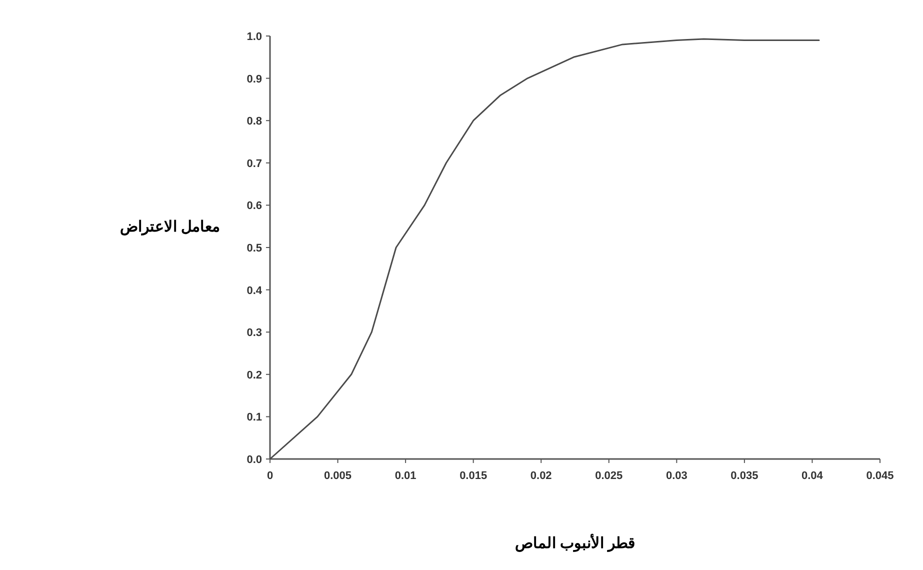 The image size is (923, 570). What do you see at coordinates (170, 227) in the screenshot?
I see `y-axis-title: معامل الاعتراض` at bounding box center [170, 227].